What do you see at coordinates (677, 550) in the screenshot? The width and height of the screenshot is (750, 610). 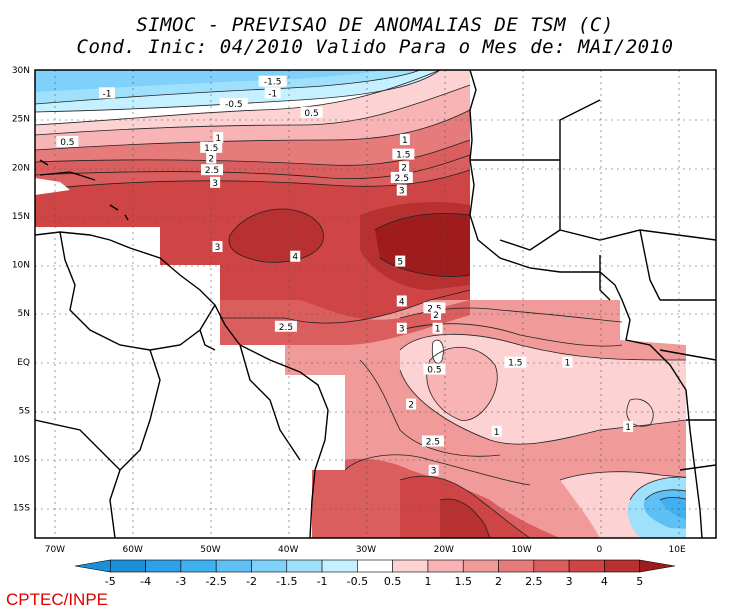 I see `lon-tick-label: 10E` at bounding box center [677, 550].